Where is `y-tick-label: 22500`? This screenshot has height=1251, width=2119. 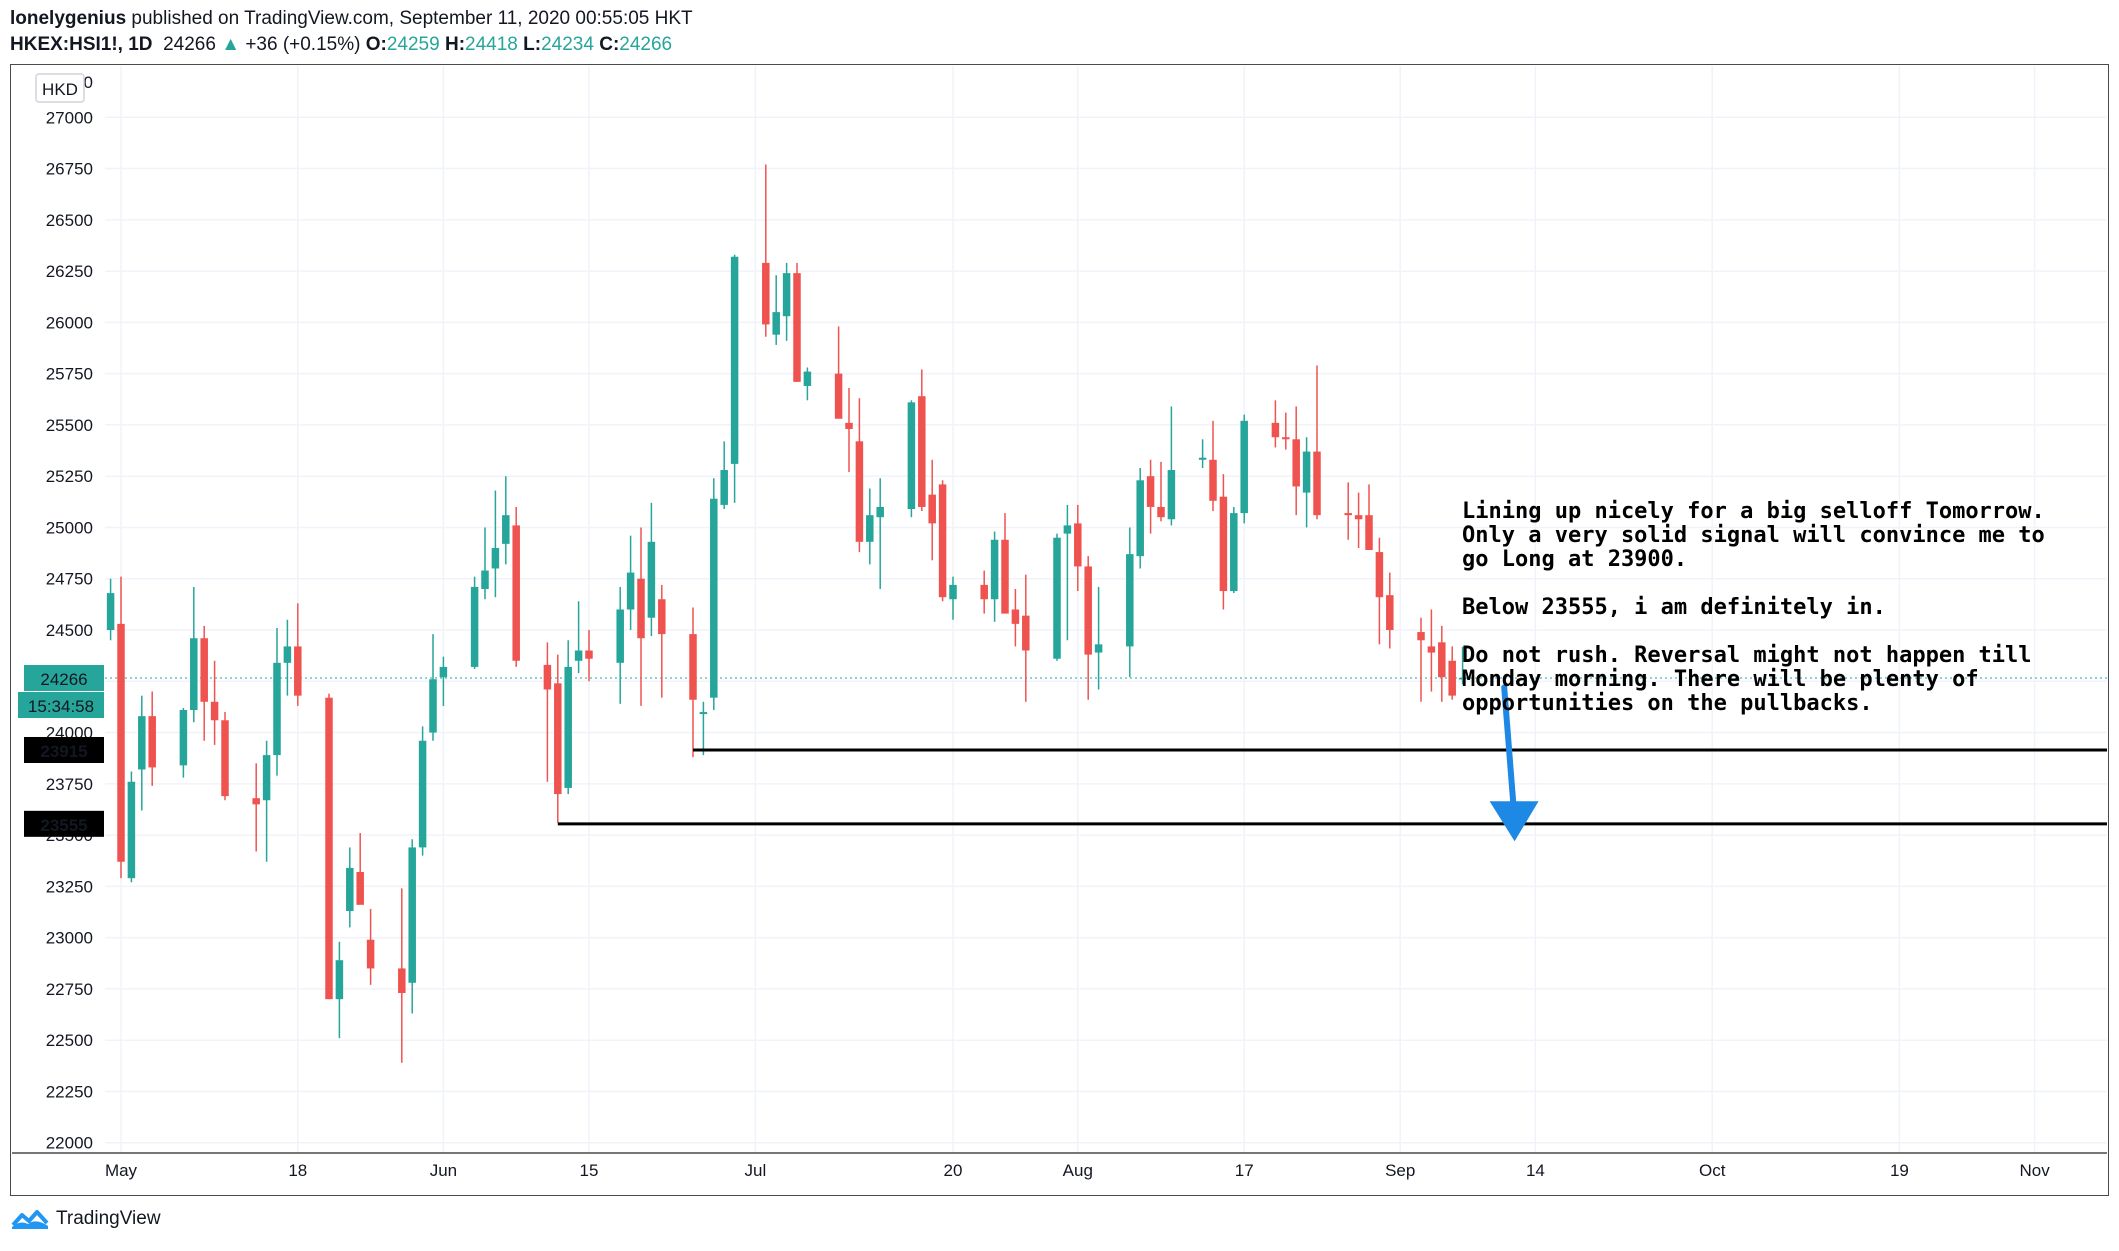
y-tick-label: 22500 is located at coordinates (69, 1040).